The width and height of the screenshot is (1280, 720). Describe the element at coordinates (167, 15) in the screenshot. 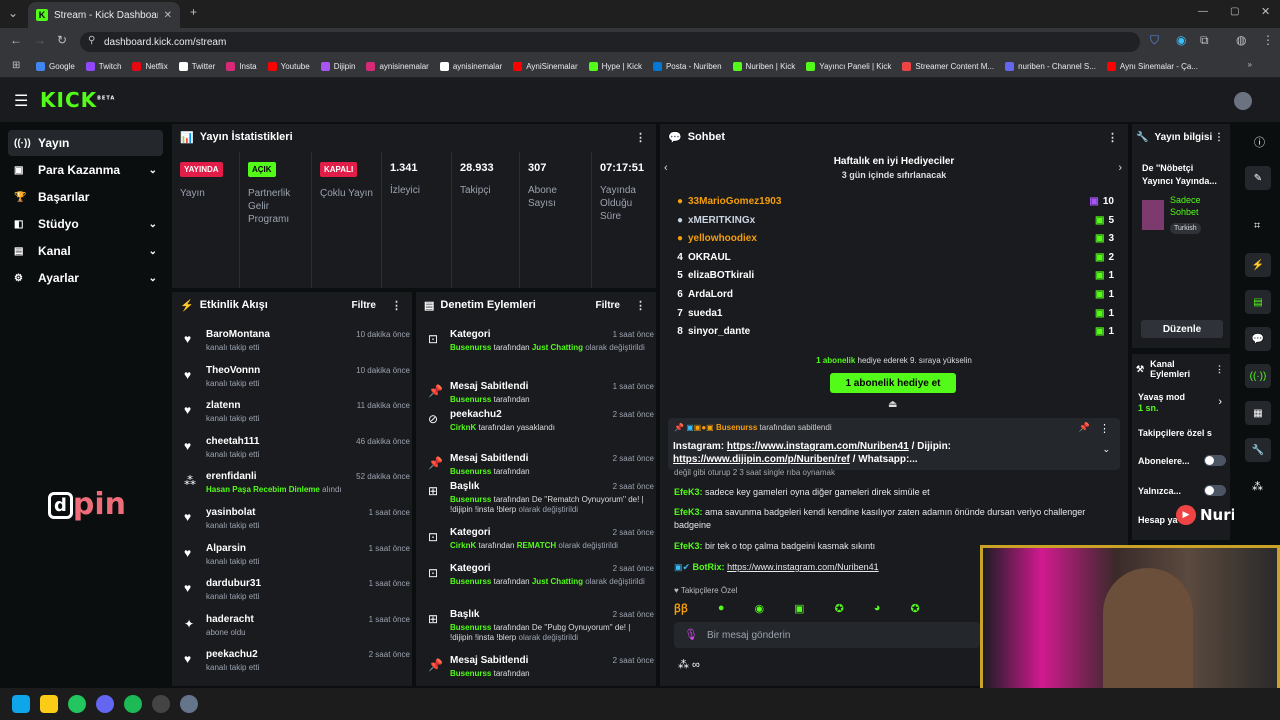

I see `tab-close-icon: ✕` at that location.